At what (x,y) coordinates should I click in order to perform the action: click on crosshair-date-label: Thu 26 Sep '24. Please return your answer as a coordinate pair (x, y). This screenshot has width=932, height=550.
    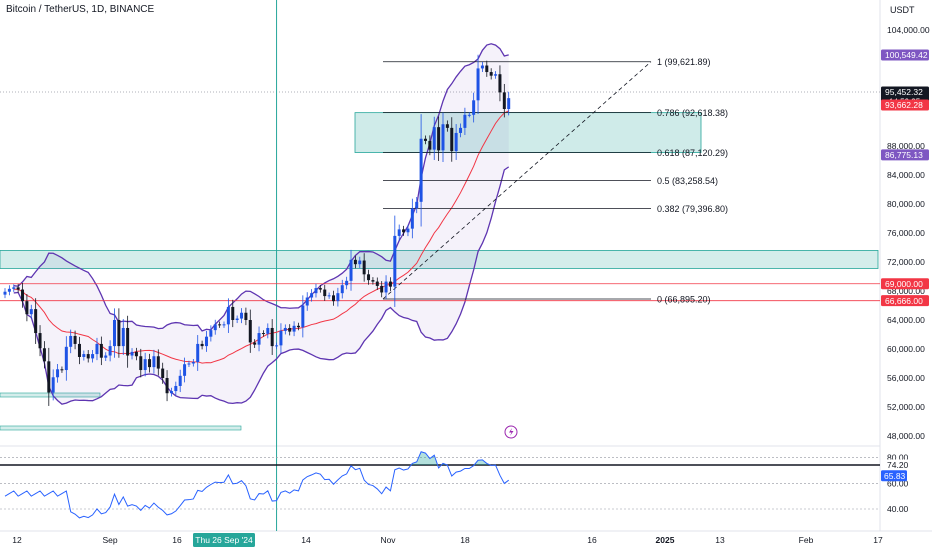
    Looking at the image, I should click on (224, 540).